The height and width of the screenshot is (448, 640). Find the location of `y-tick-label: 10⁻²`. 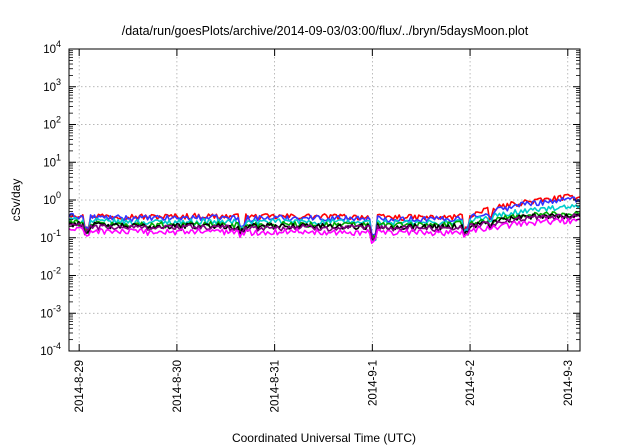

y-tick-label: 10⁻² is located at coordinates (50, 274).